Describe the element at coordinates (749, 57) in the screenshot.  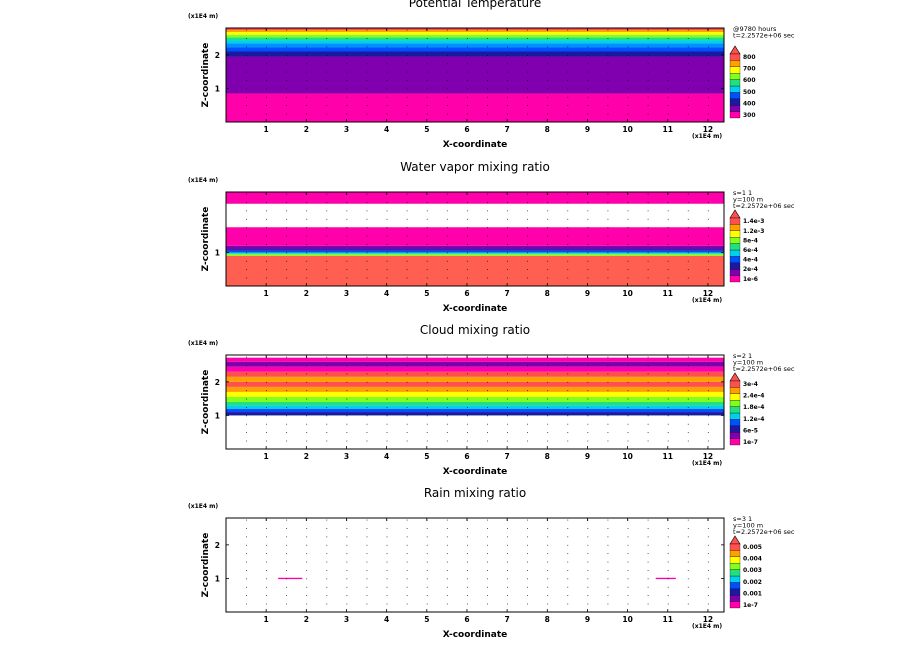
I see `colorbar-label: 800` at that location.